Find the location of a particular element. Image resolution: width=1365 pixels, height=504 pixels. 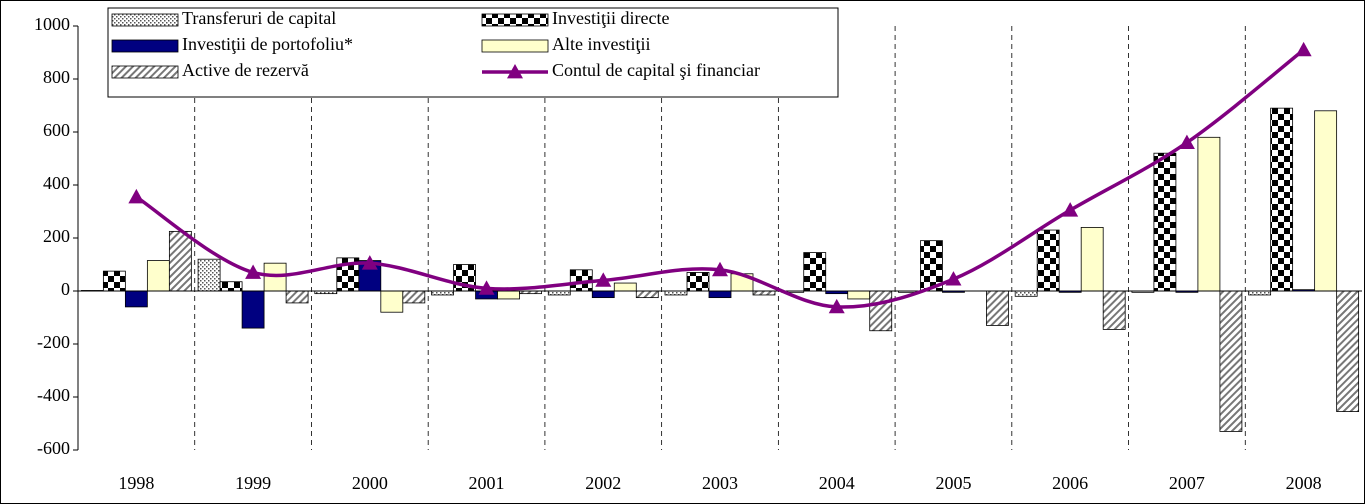

y-tick-label: 800 is located at coordinates (56, 77).